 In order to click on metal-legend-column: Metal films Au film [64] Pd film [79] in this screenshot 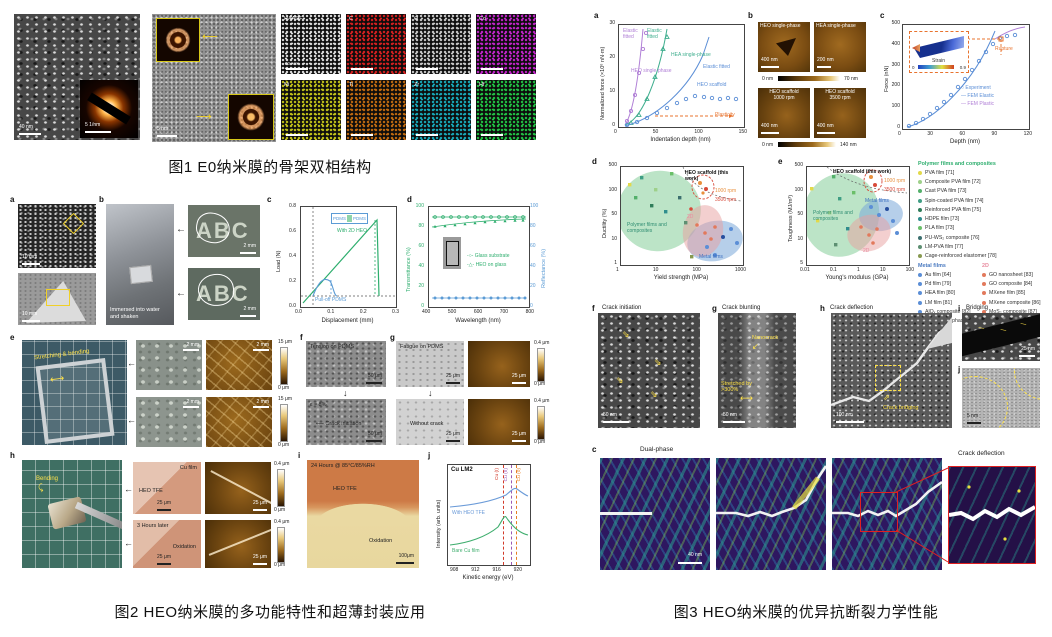, I will do `click(950, 288)`.